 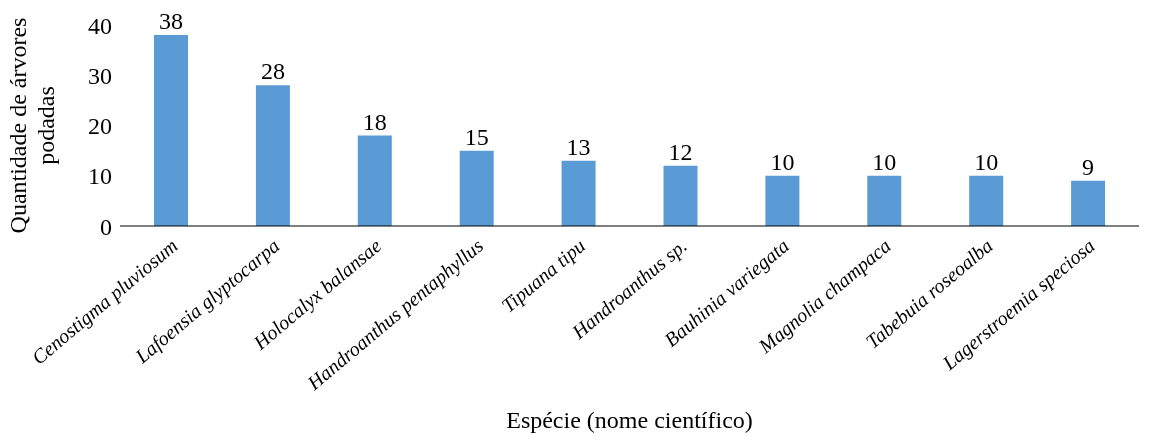 I want to click on y-tick-label: 0, so click(x=106, y=226).